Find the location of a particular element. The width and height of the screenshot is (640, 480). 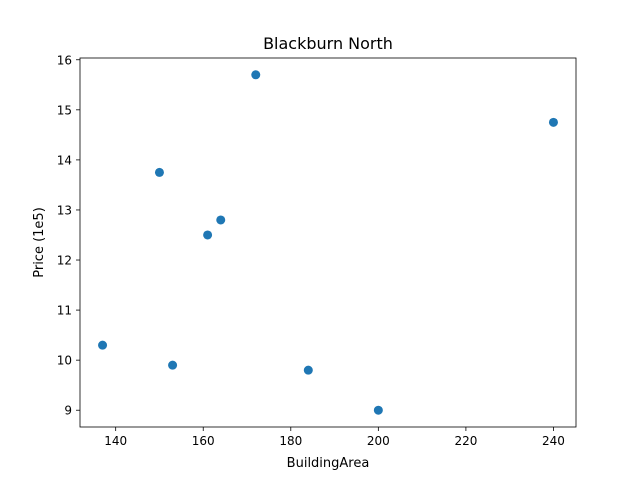

y-tick-label: 13 is located at coordinates (64, 210).